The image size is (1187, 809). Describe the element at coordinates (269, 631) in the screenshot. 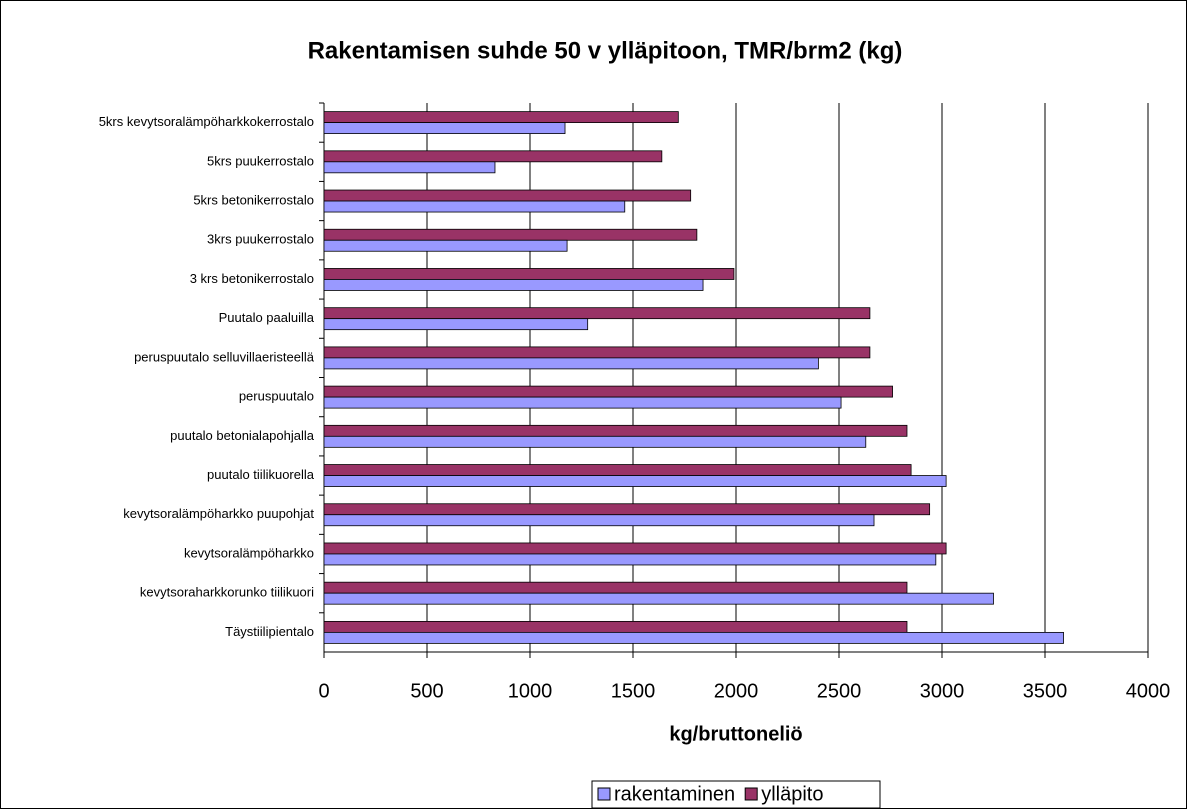

I see `y-tick-label: Täystiilipientalo` at that location.